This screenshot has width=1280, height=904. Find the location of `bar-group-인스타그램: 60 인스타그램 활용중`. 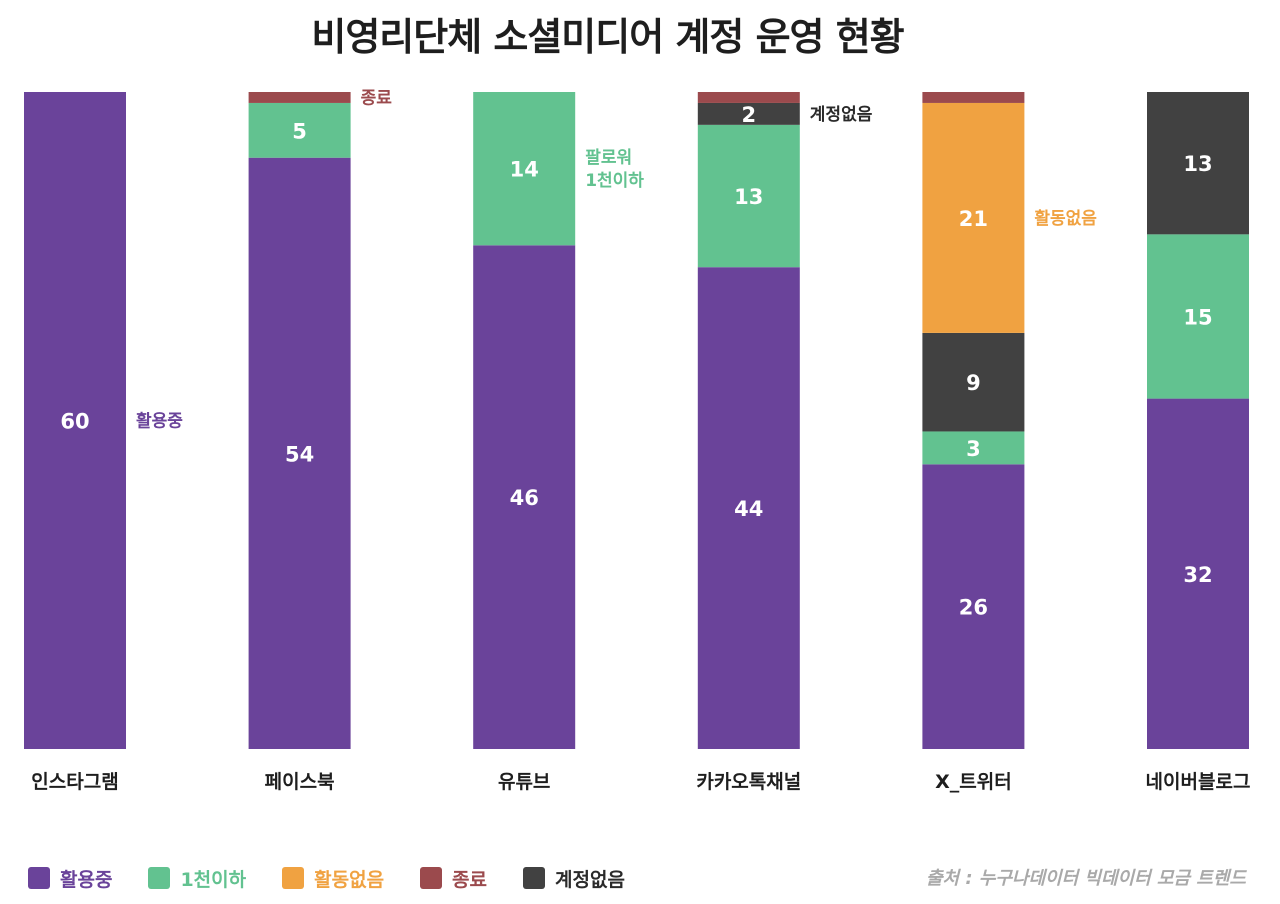

bar-group-인스타그램: 60 인스타그램 활용중 is located at coordinates (103, 442).